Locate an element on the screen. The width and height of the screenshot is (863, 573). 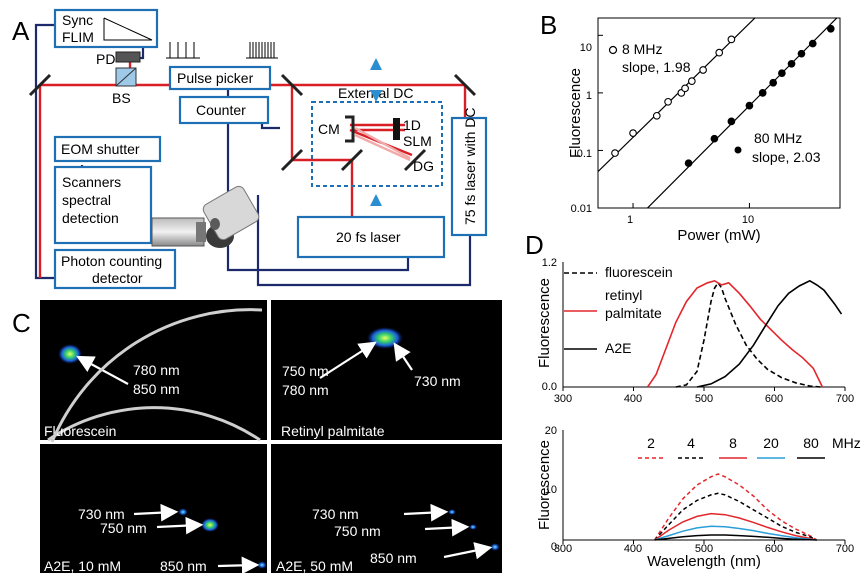
chart-d-top-xtick-700: 700 is located at coordinates (845, 399).